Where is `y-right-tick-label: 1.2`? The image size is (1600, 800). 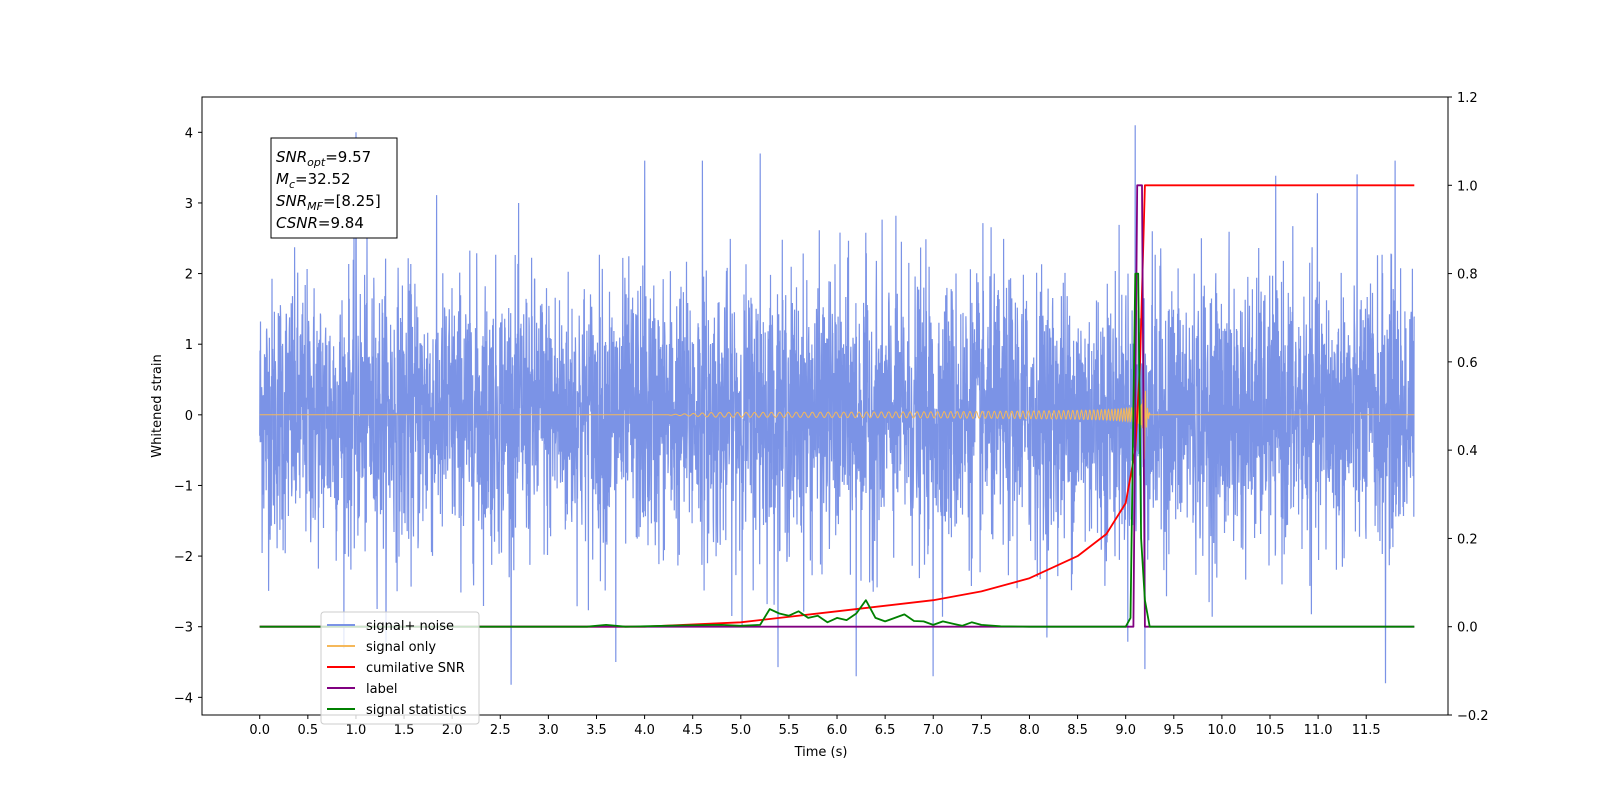
y-right-tick-label: 1.2 is located at coordinates (1467, 98).